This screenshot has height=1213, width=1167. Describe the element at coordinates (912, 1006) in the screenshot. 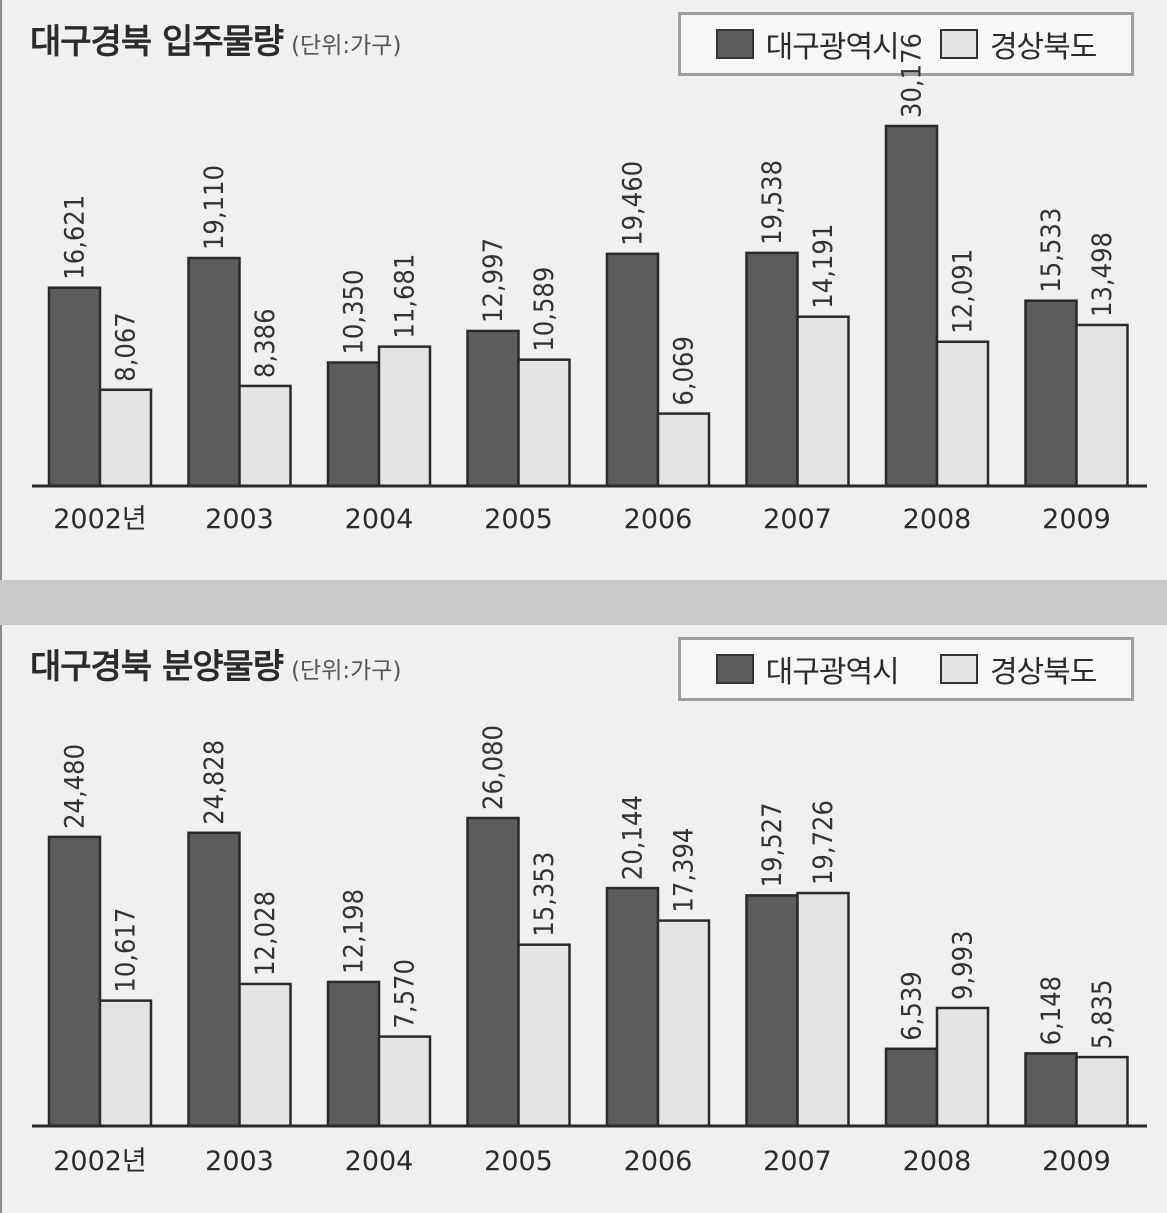

I see `value-label-daegu-6: 6,539` at that location.